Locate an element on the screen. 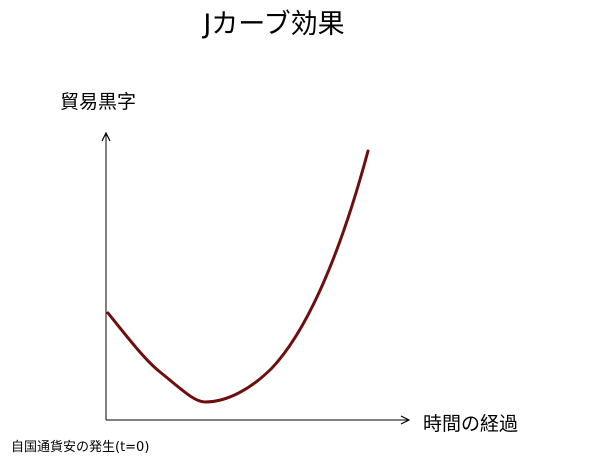 This screenshot has height=463, width=604. origin-note: 自国通貨安の発生(t=0) is located at coordinates (80, 447).